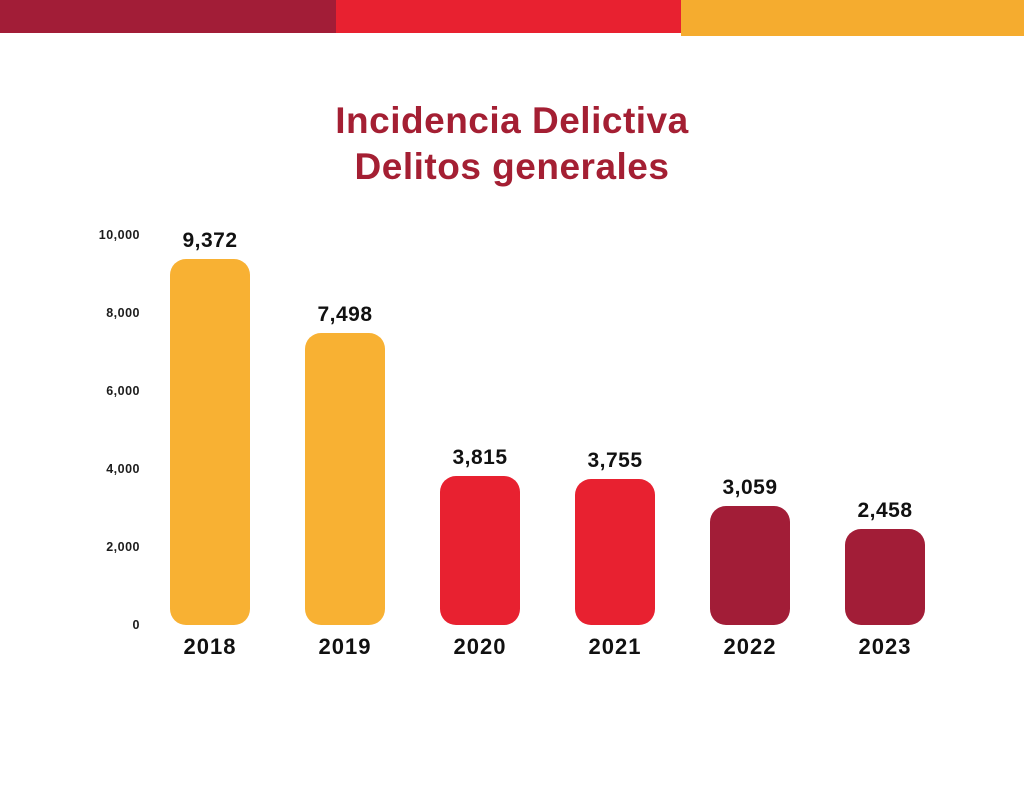 The width and height of the screenshot is (1024, 791). Describe the element at coordinates (480, 550) in the screenshot. I see `bar-2020` at that location.